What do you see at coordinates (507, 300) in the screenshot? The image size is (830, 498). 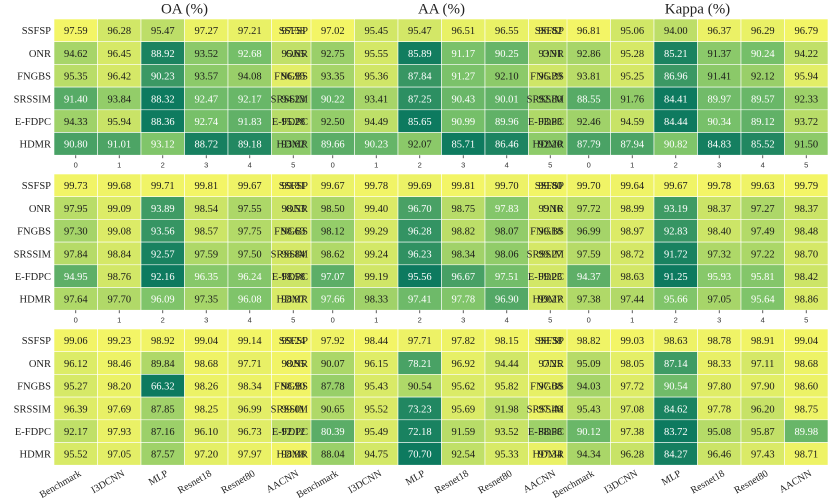 I see `cell-value-label: 96.90` at bounding box center [507, 300].